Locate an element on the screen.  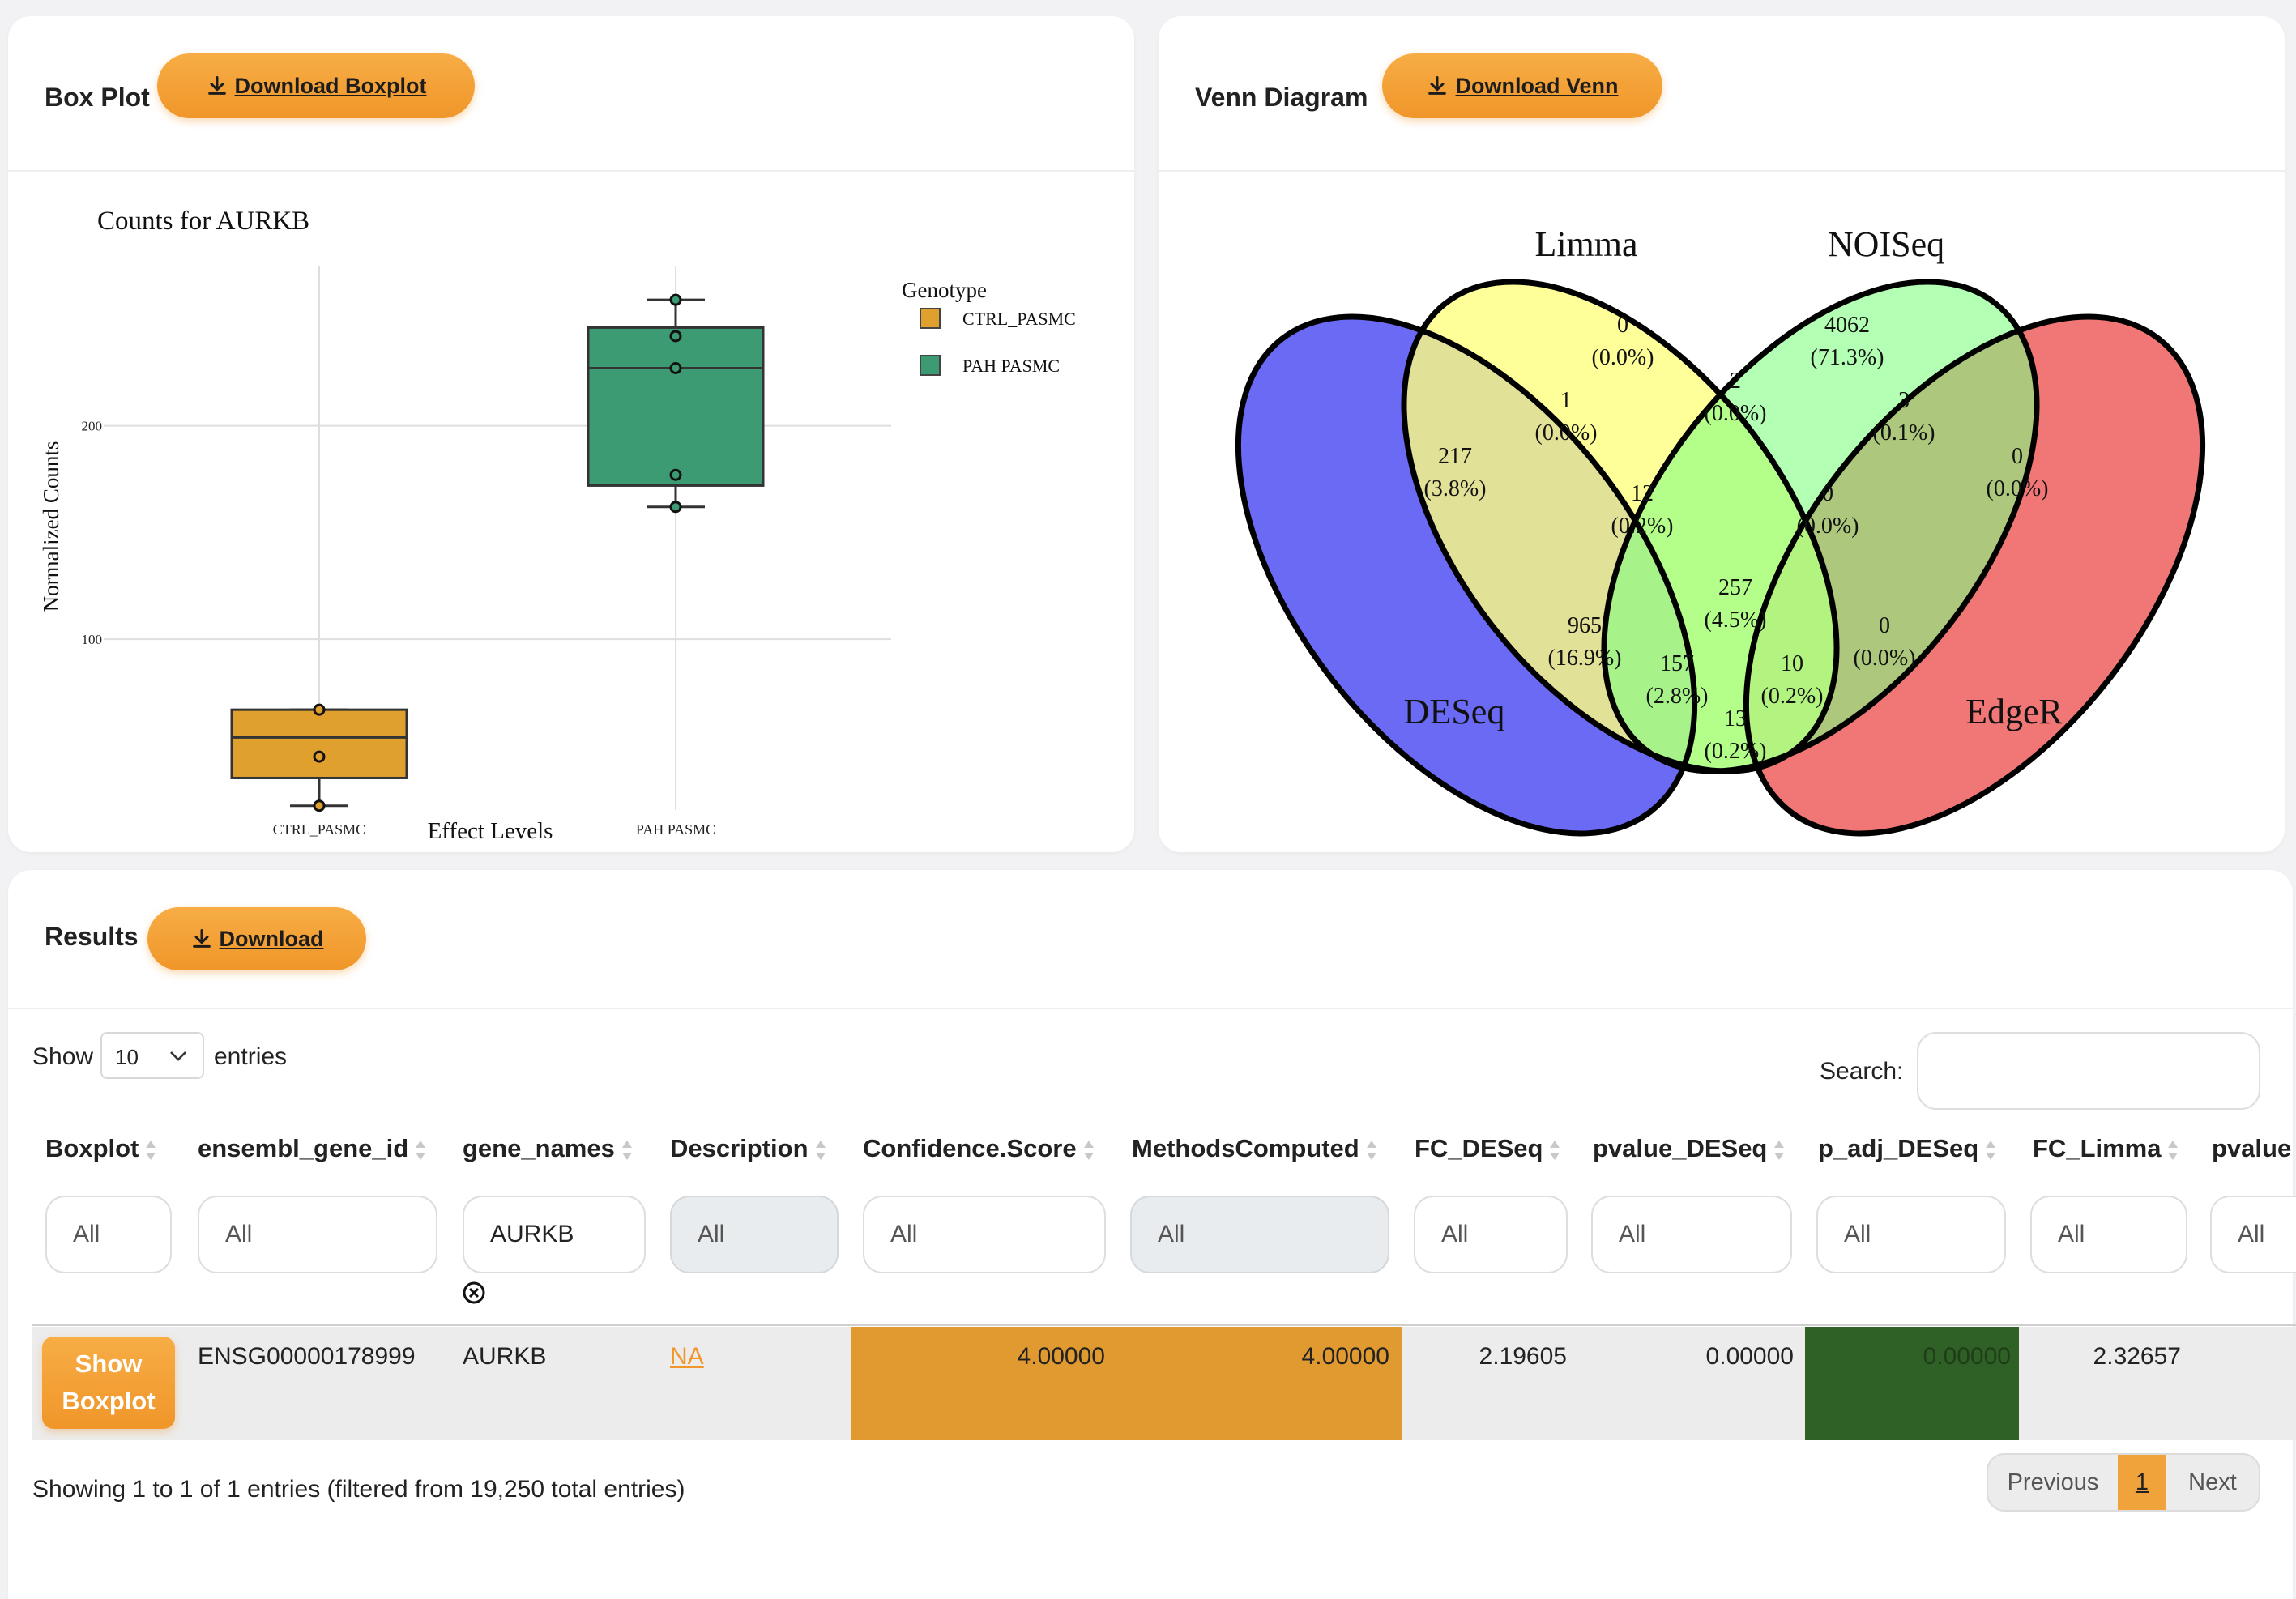
venn-region-count: 965 is located at coordinates (1585, 625).